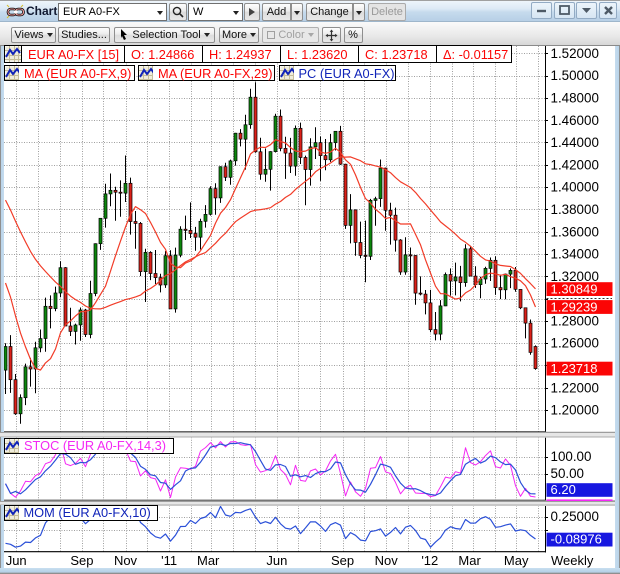 This screenshot has width=620, height=574. Describe the element at coordinates (575, 142) in the screenshot. I see `svg-text: 1.44000` at that location.